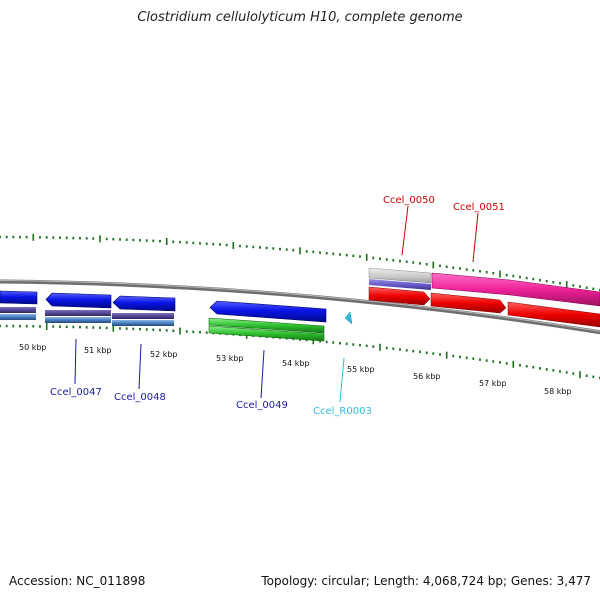 This screenshot has width=600, height=600. I want to click on scale-label-51kbp: 51 kbp, so click(98, 350).